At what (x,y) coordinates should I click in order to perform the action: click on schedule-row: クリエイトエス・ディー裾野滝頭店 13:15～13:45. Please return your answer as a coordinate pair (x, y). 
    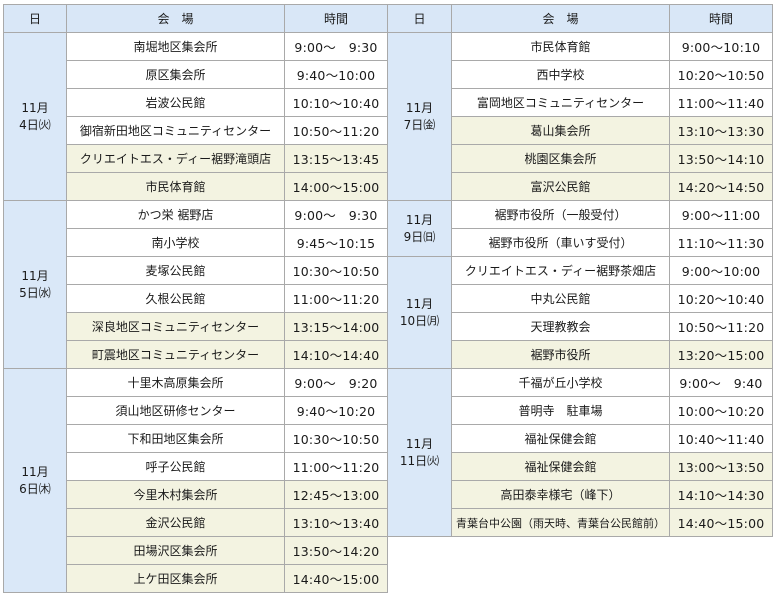
    Looking at the image, I should click on (196, 158).